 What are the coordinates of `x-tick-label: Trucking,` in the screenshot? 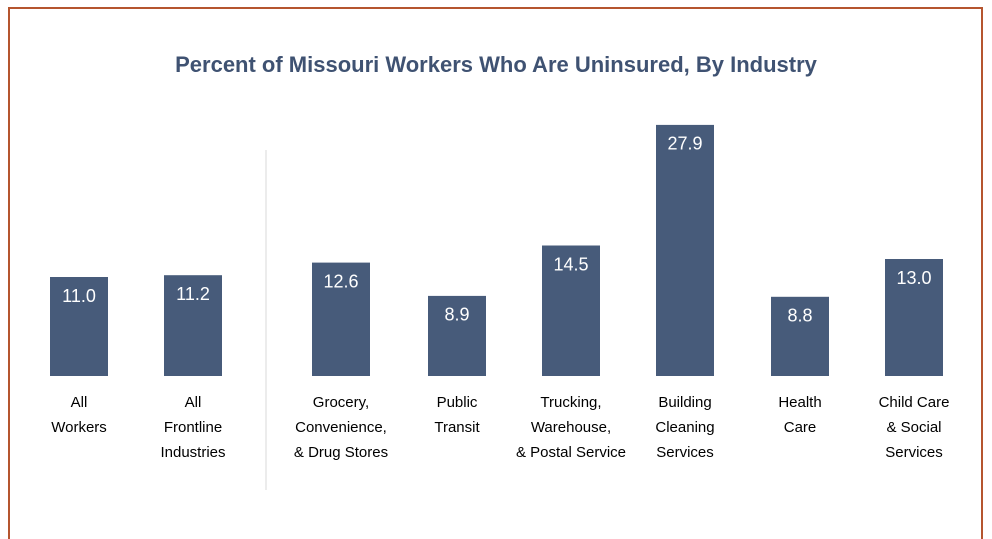 It's located at (570, 402).